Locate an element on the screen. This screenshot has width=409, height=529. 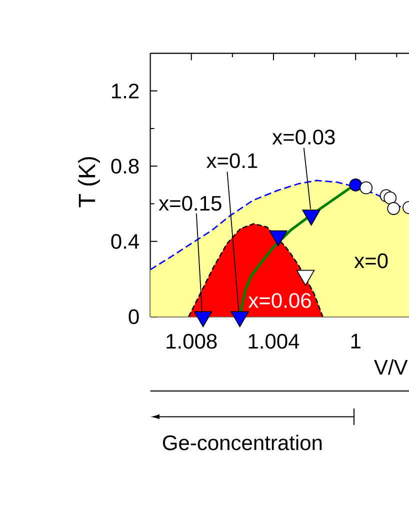
y-tick-label: 0 is located at coordinates (133, 316).